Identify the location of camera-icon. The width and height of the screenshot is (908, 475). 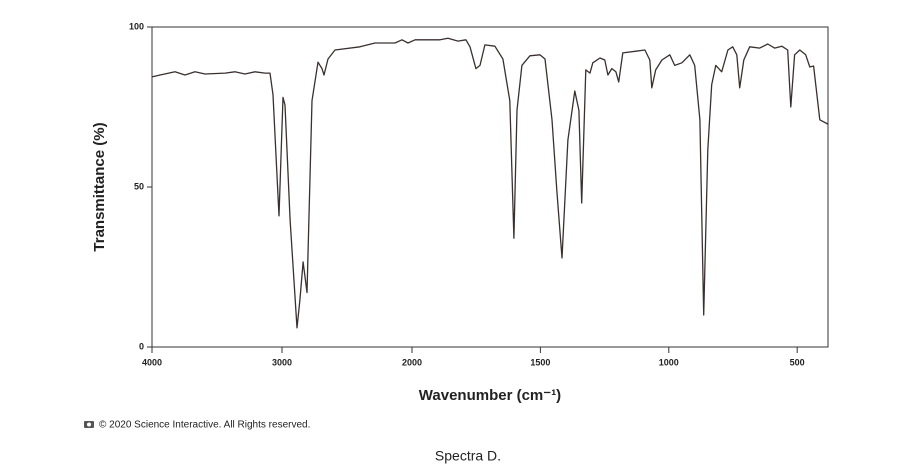
(89, 424).